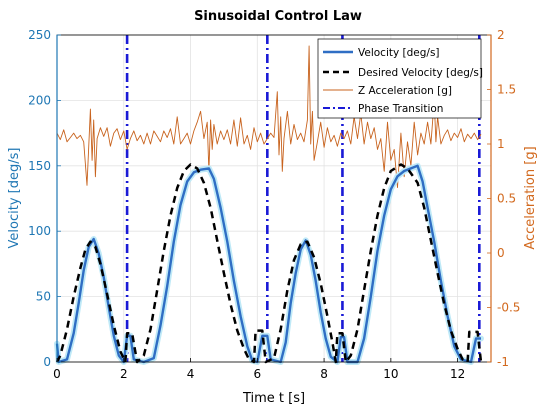 The height and width of the screenshot is (412, 550). What do you see at coordinates (530, 197) in the screenshot?
I see `y-right-axis-label: Acceleration [g]` at bounding box center [530, 197].